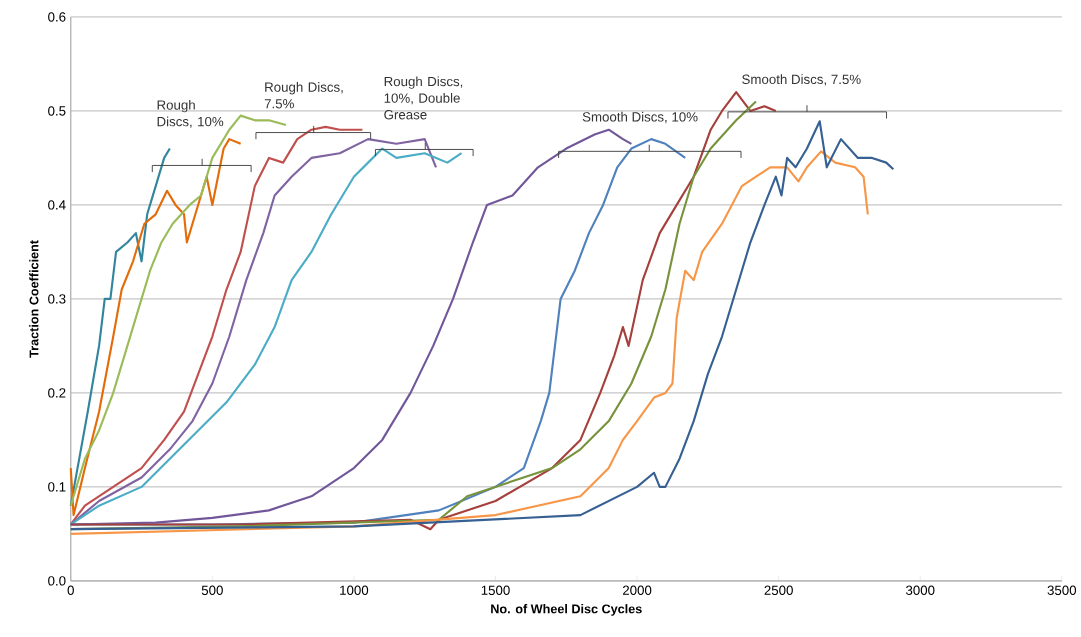  I want to click on y-tick-label: 0.3, so click(57, 299).